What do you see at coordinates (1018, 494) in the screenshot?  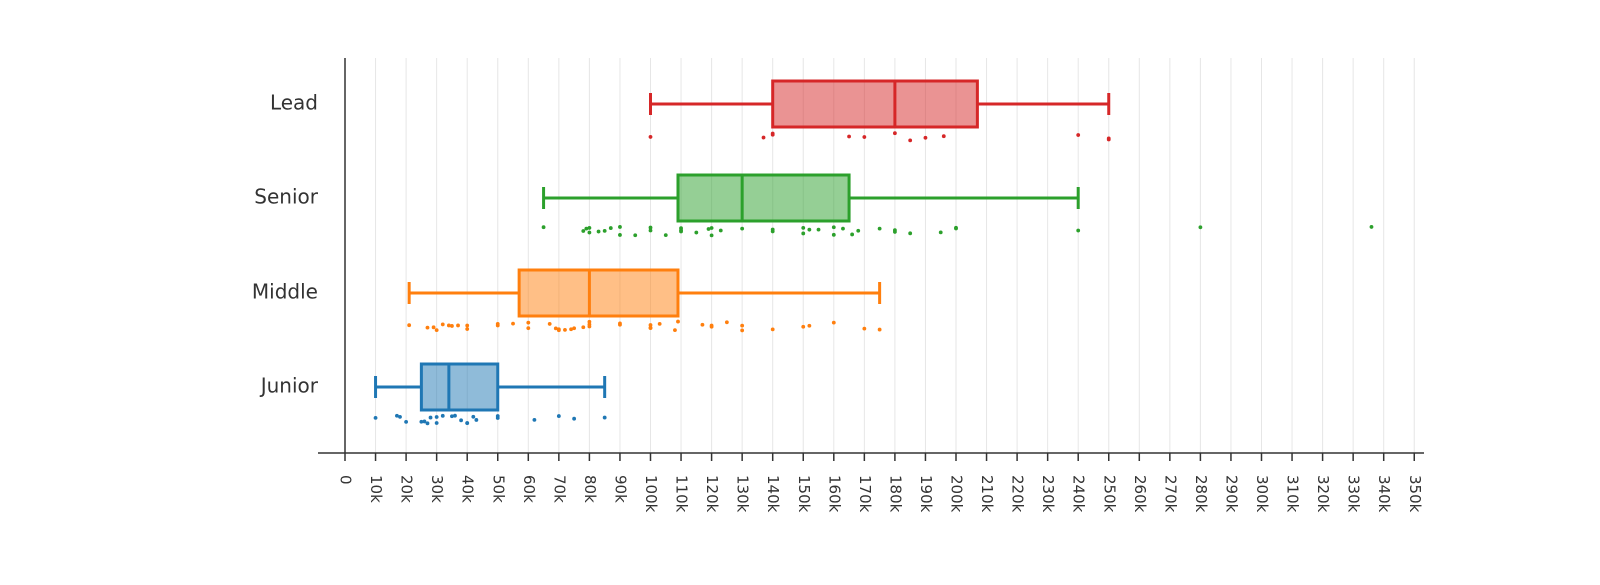 I see `x-tick-label: 220k` at bounding box center [1018, 494].